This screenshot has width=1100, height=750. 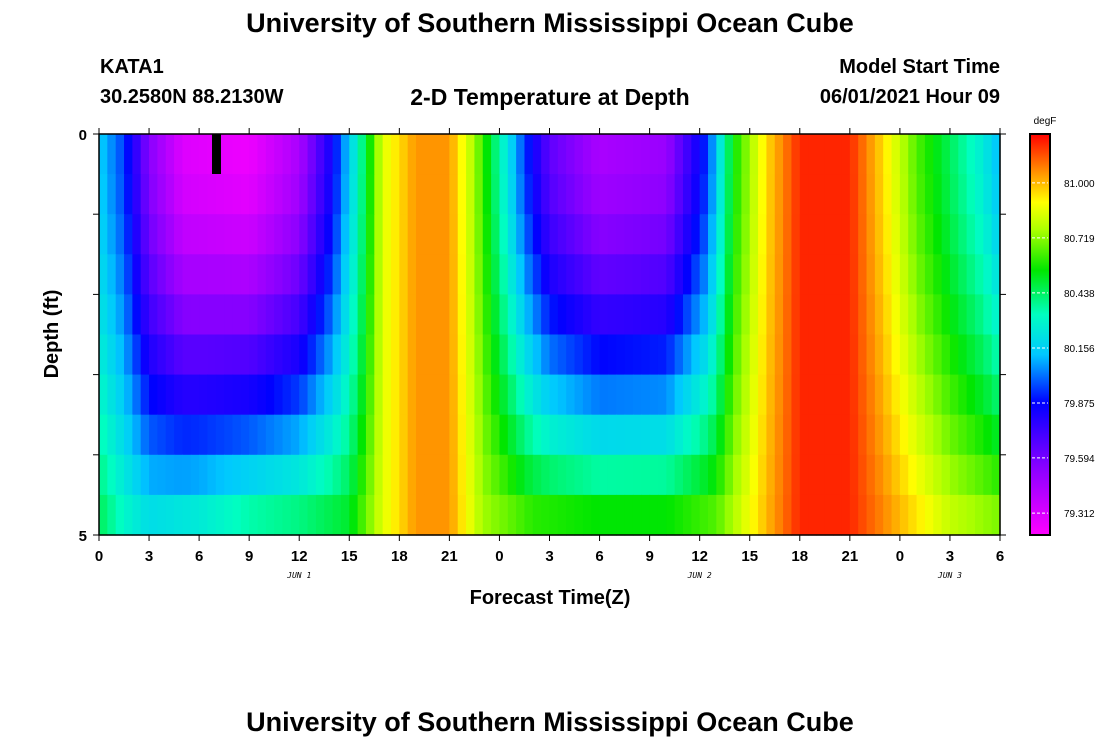 I want to click on chart-subtitle: 2-D Temperature at Depth, so click(x=550, y=97).